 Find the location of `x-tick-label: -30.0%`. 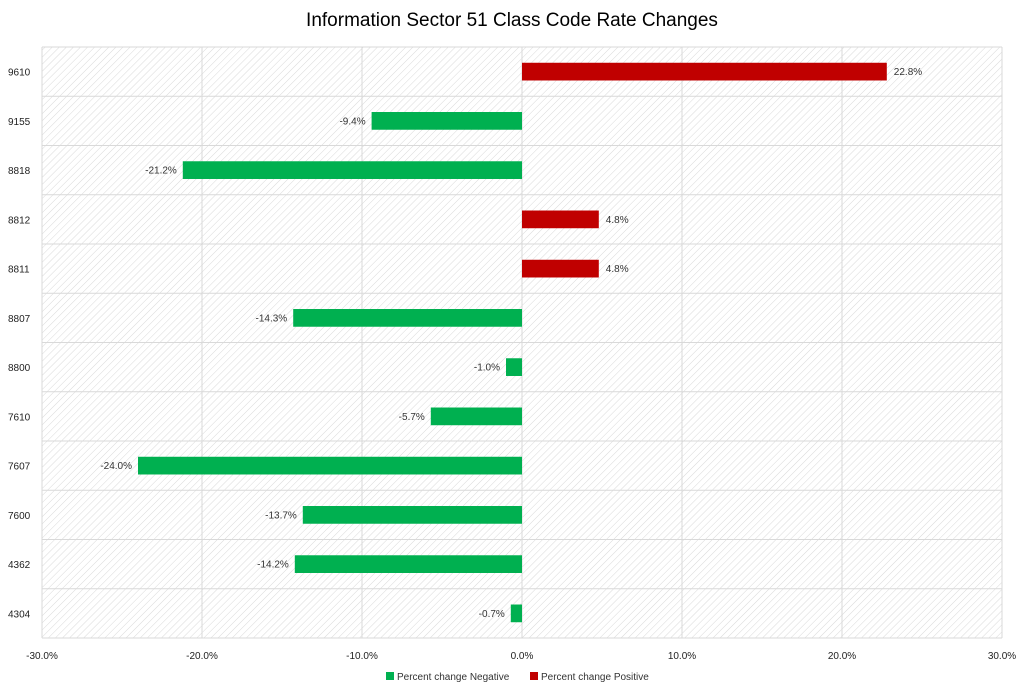

x-tick-label: -30.0% is located at coordinates (42, 656).